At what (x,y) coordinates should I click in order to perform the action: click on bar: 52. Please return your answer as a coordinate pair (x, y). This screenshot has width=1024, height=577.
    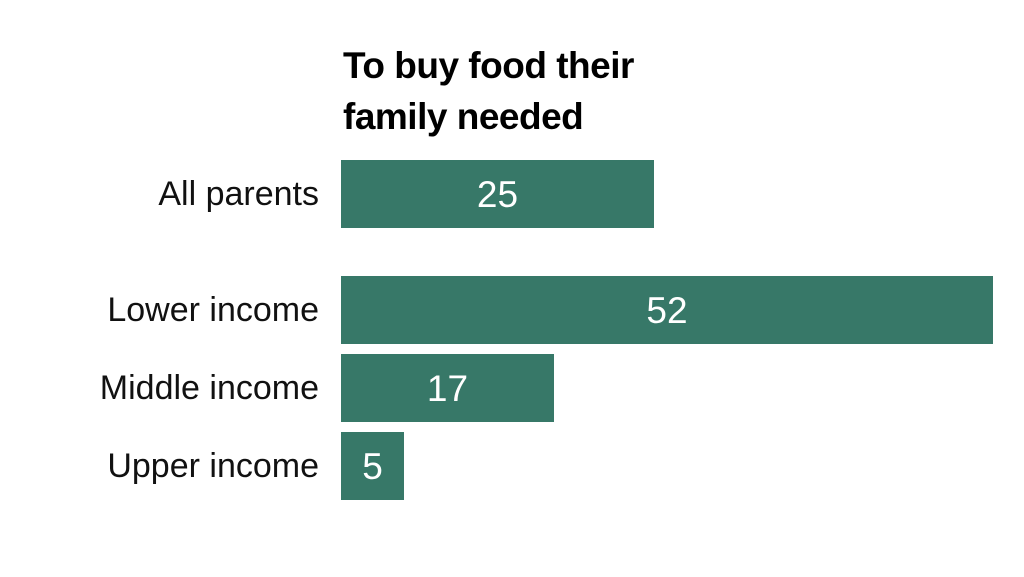
    Looking at the image, I should click on (667, 310).